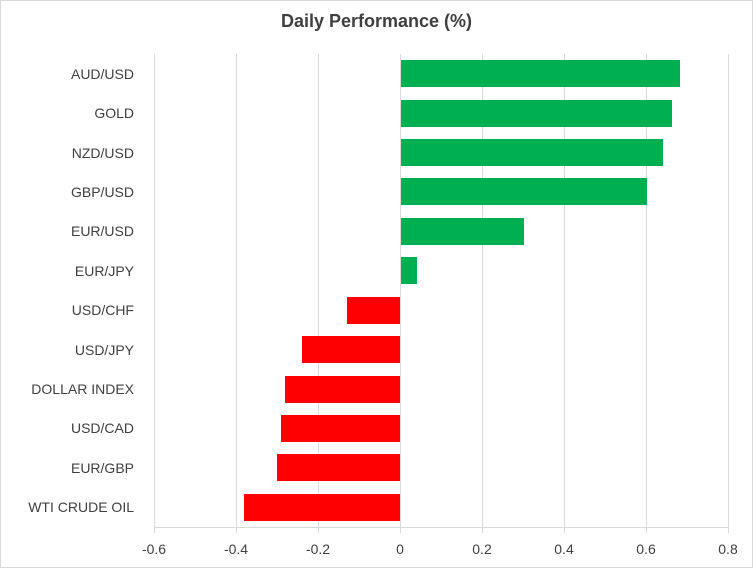 This screenshot has width=753, height=568. I want to click on chart-title: Daily Performance (%), so click(376, 21).